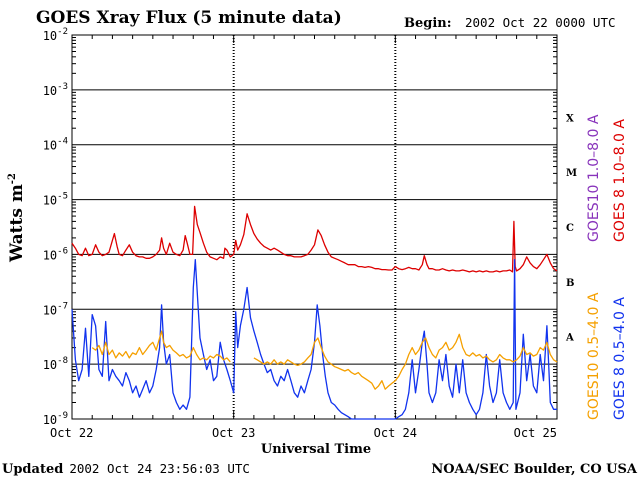 Image resolution: width=640 pixels, height=480 pixels. What do you see at coordinates (12, 178) in the screenshot?
I see `y-axis-label-exp: -2` at bounding box center [12, 178].